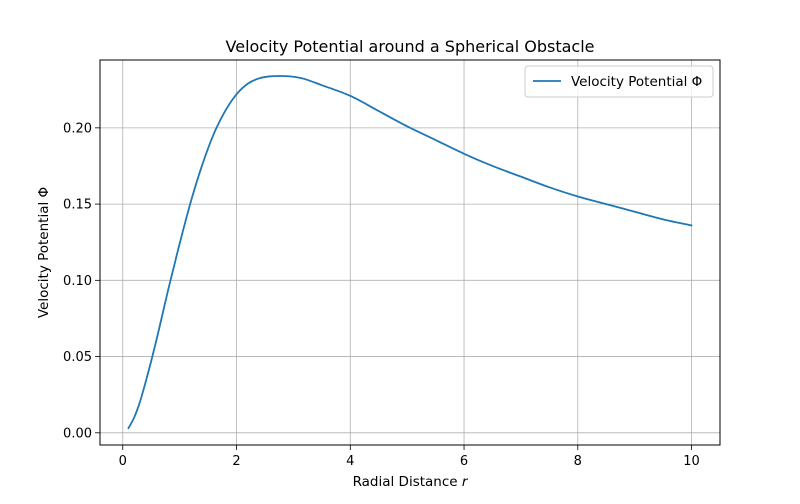  What do you see at coordinates (465, 482) in the screenshot?
I see `x-axis-label-variable: r` at bounding box center [465, 482].